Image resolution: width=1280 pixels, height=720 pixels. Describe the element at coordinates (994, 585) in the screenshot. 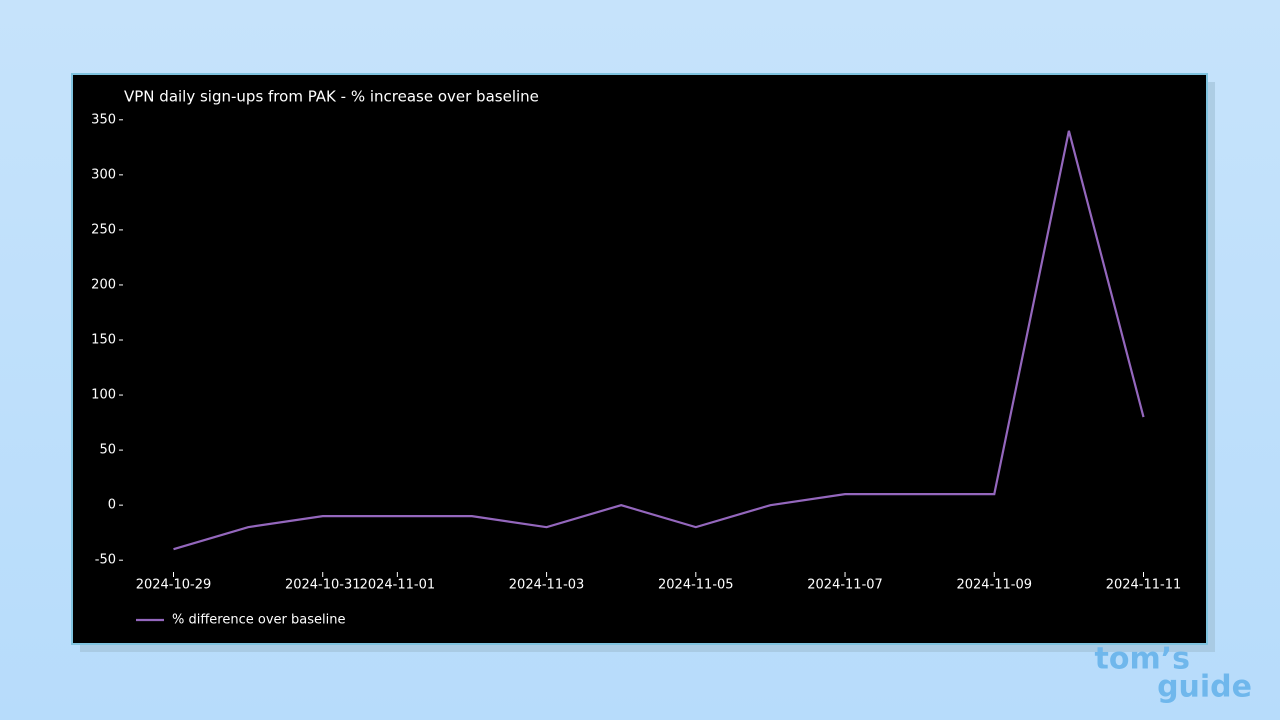

I see `x-tick-label: 2024-11-09` at that location.